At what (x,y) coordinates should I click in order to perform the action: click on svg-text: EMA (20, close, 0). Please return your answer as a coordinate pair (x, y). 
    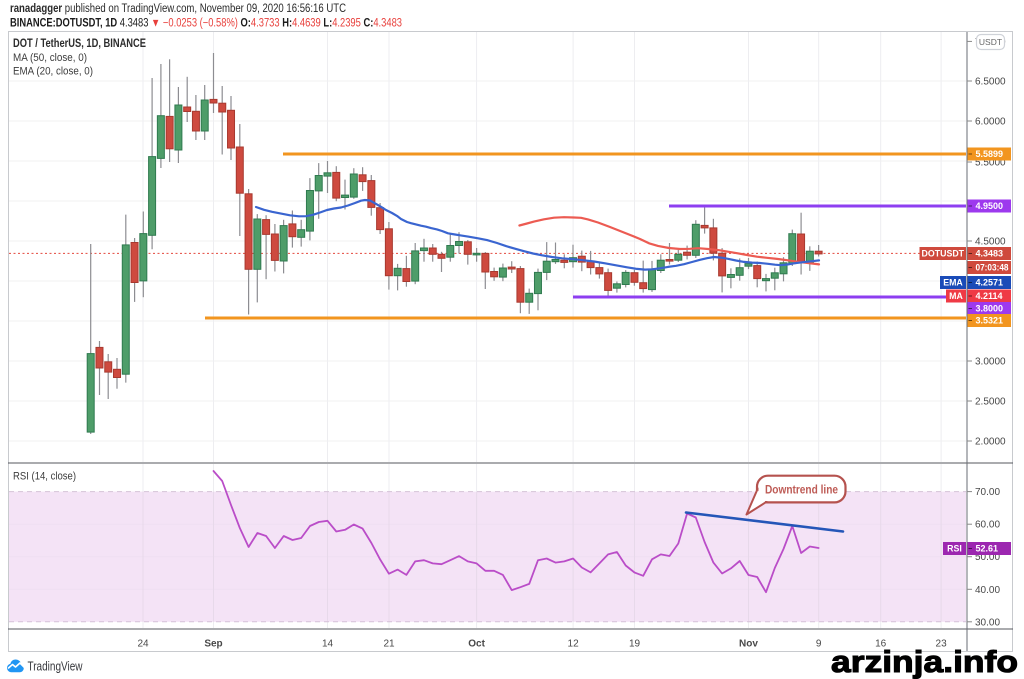
    Looking at the image, I should click on (53, 72).